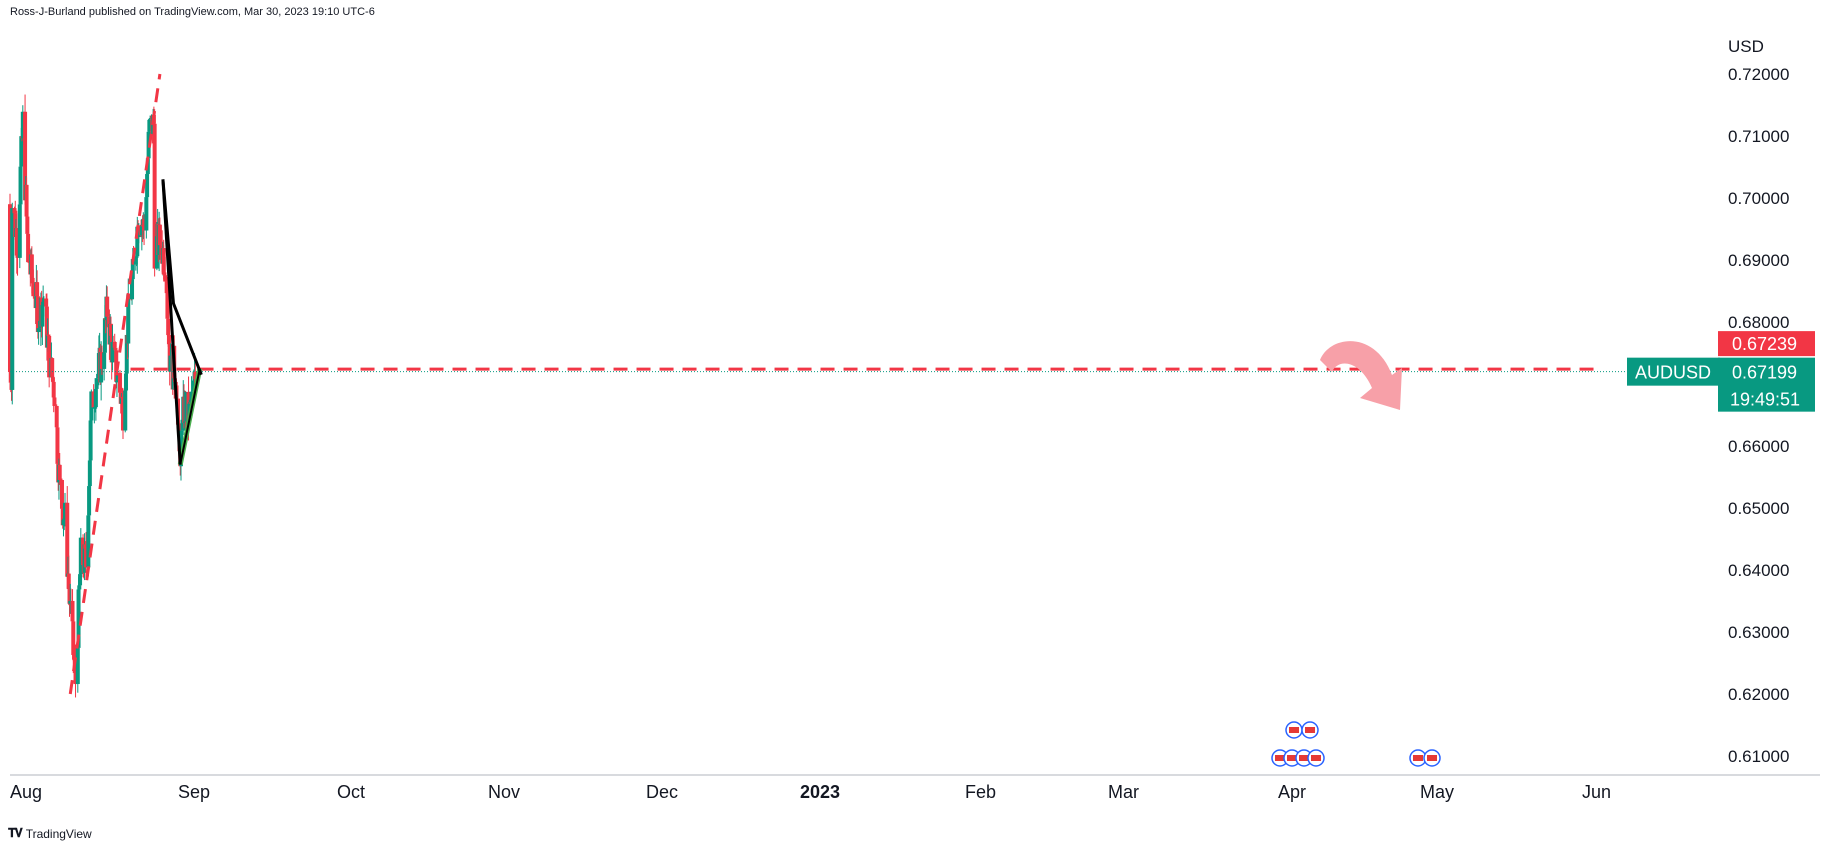  Describe the element at coordinates (50, 833) in the screenshot. I see `tradingview-branding: 𝐓𝐕 TradingView` at that location.